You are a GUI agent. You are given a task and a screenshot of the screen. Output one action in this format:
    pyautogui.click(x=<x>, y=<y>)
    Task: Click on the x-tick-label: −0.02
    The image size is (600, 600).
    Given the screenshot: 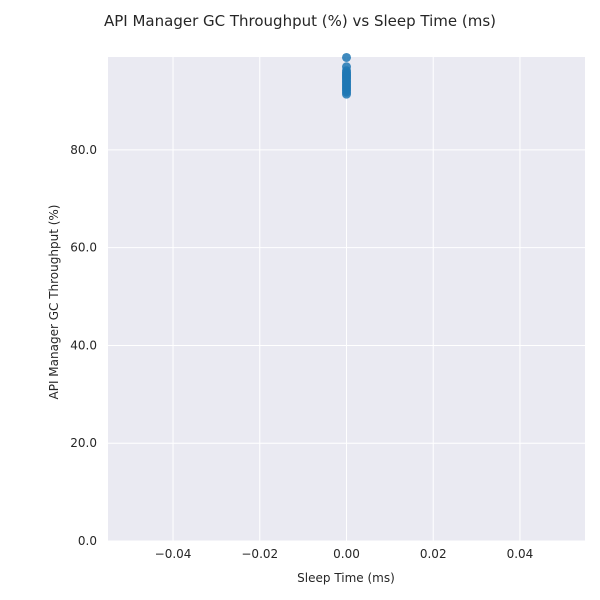 What is the action you would take?
    pyautogui.click(x=259, y=554)
    